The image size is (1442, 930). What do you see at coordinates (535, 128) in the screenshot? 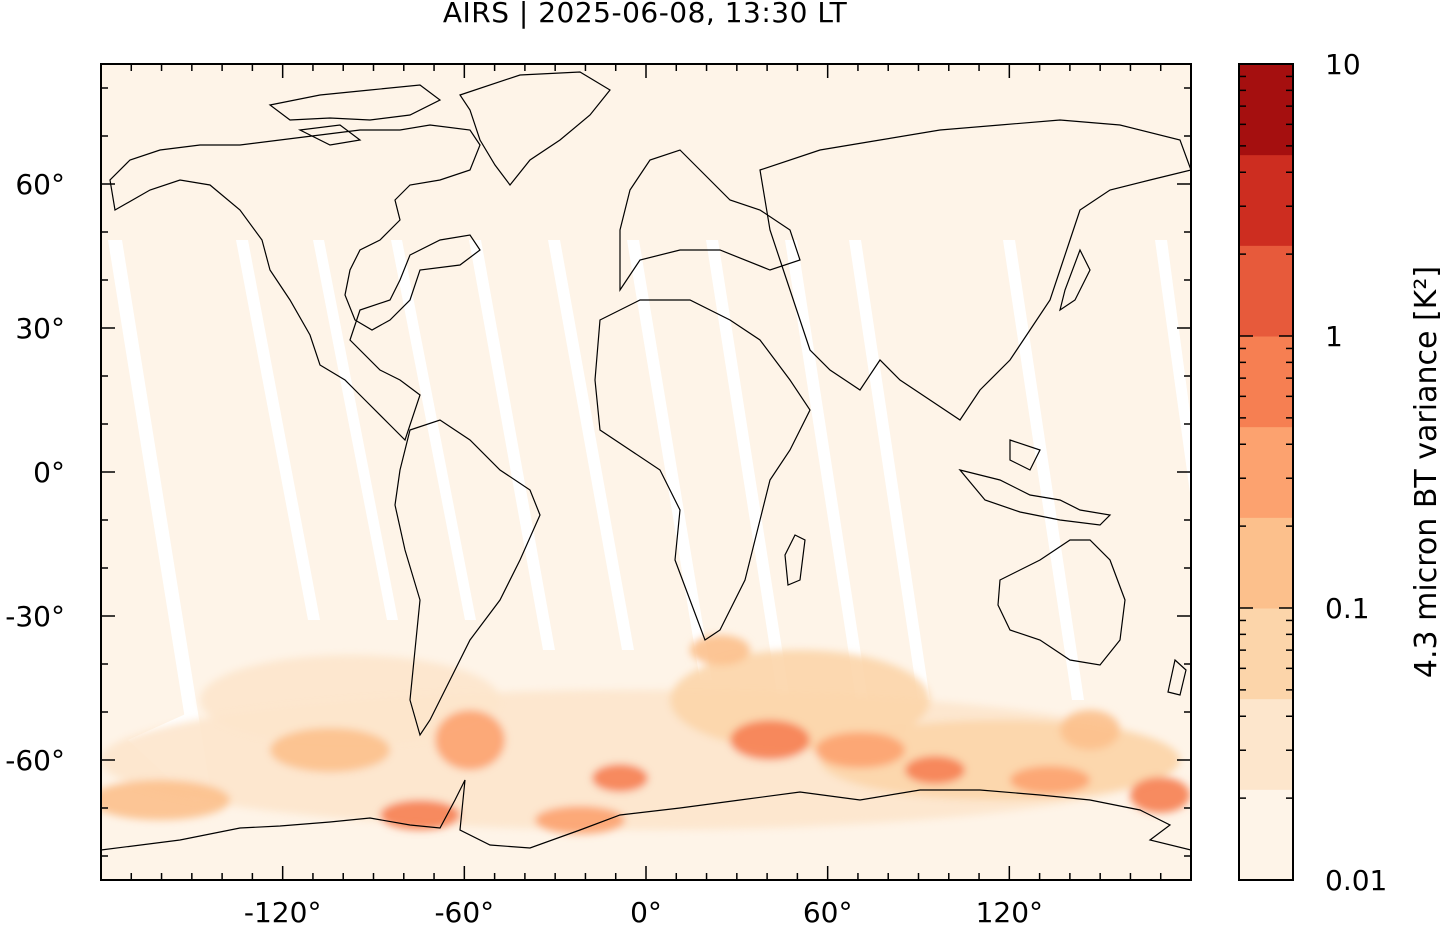
I see `coastline-greenland` at bounding box center [535, 128].